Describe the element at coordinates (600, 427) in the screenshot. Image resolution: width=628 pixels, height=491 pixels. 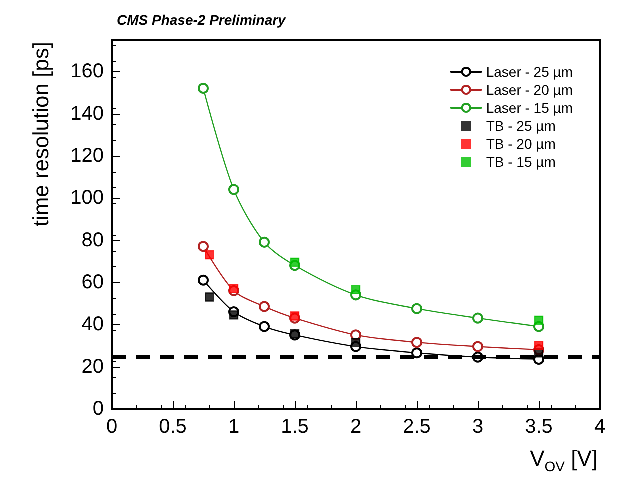
I see `x-tick-label: 4` at that location.